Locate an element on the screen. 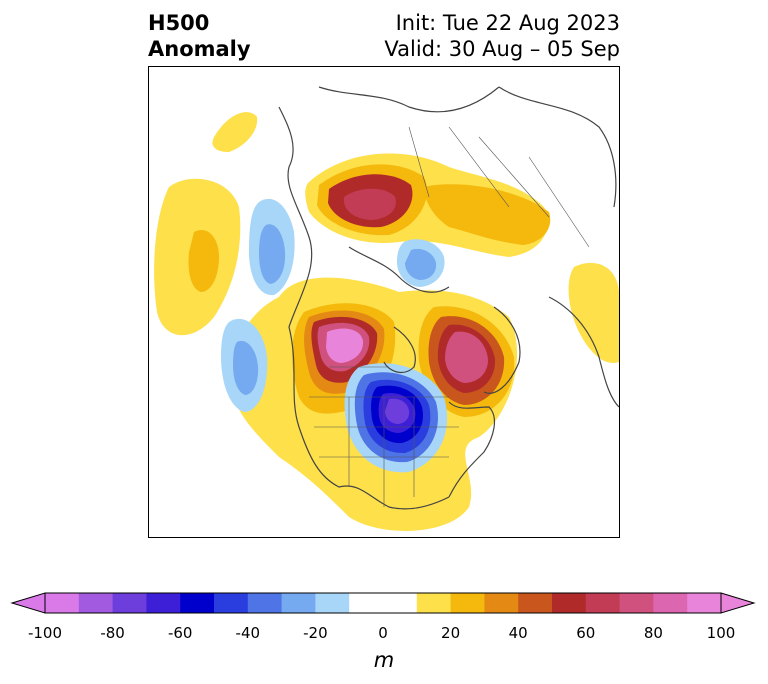 The image size is (768, 684). colorbar-tick-label: -40 is located at coordinates (248, 633).